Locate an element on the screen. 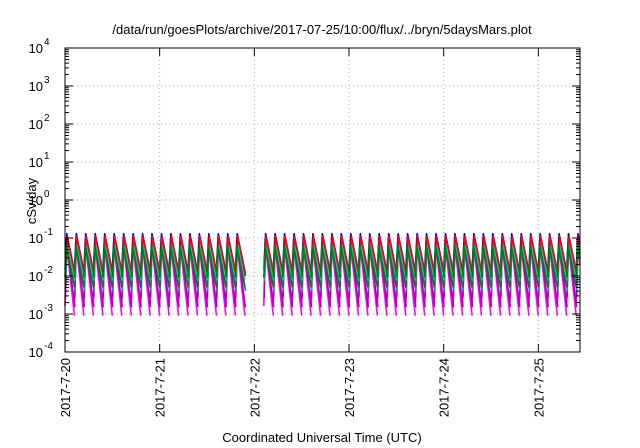  x-tick-label: 2017-7-20 is located at coordinates (65, 387).